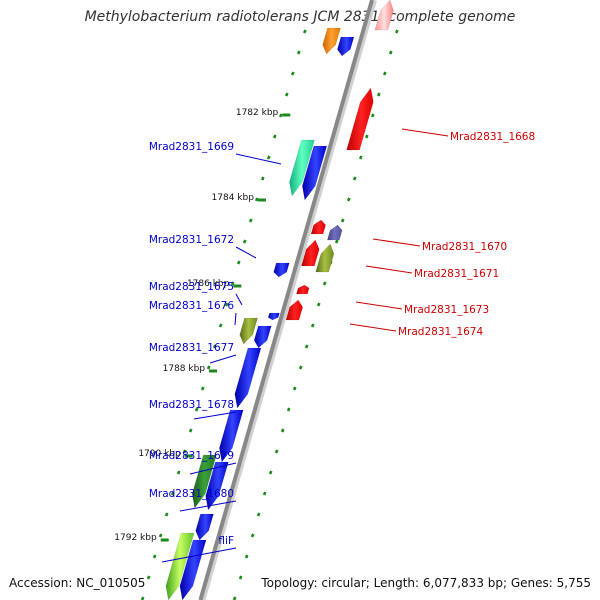 The image size is (600, 600). What do you see at coordinates (233, 198) in the screenshot?
I see `scale-label: 1784 kbp` at bounding box center [233, 198].